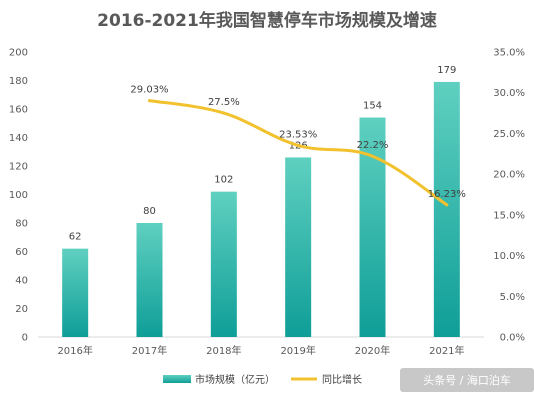  What do you see at coordinates (509, 93) in the screenshot?
I see `right-tick-label: 30.0%` at bounding box center [509, 93].